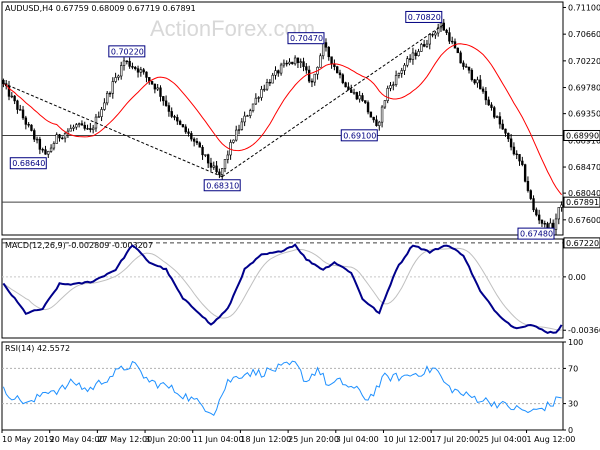 The image size is (600, 450). I want to click on rsi-ytick-label: 0, so click(570, 430).